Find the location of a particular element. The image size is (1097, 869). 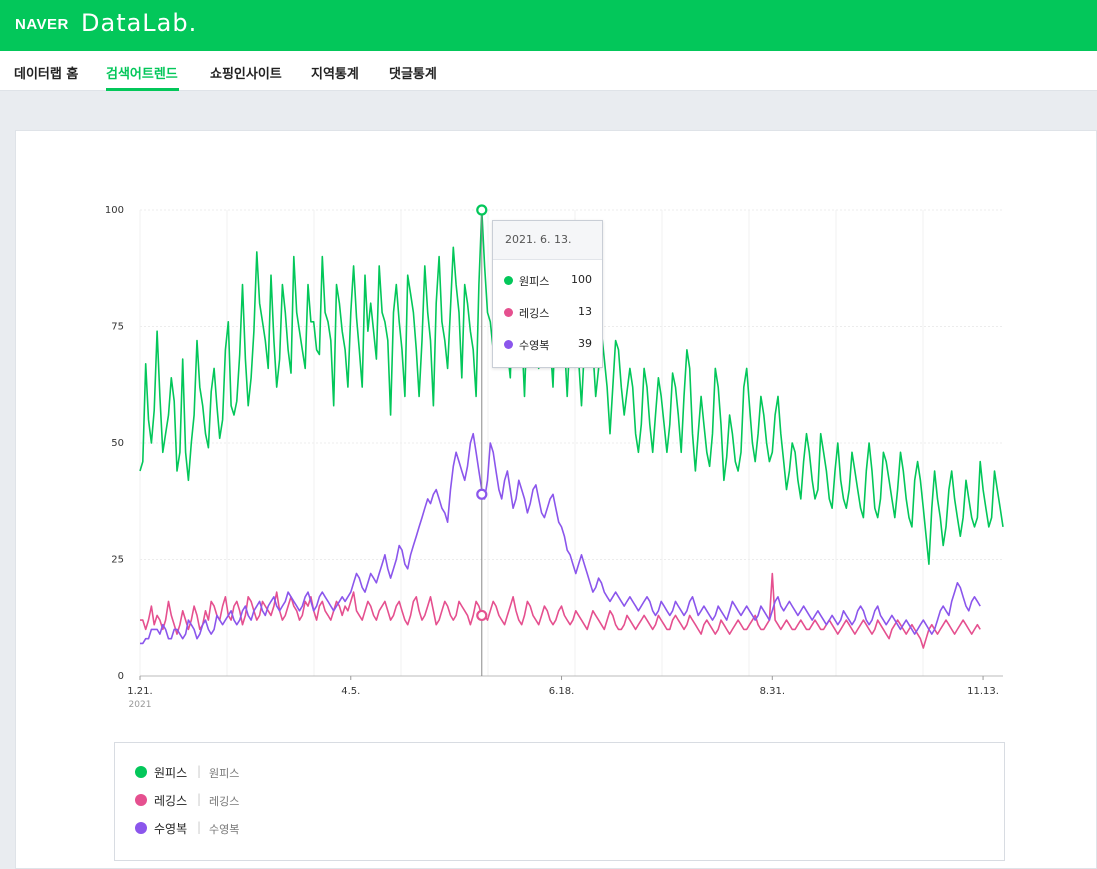

y-tick-label: 100 is located at coordinates (114, 210).